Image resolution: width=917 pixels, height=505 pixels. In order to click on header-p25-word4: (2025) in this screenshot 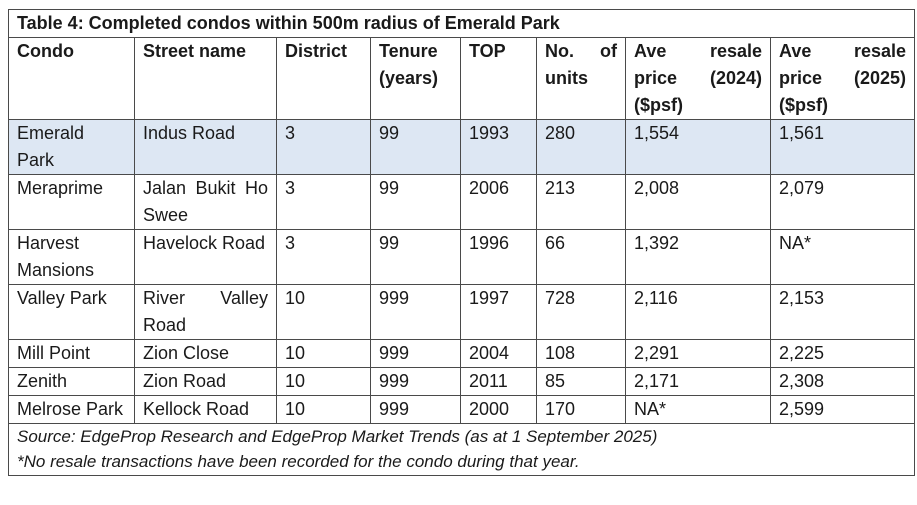, I will do `click(880, 78)`.